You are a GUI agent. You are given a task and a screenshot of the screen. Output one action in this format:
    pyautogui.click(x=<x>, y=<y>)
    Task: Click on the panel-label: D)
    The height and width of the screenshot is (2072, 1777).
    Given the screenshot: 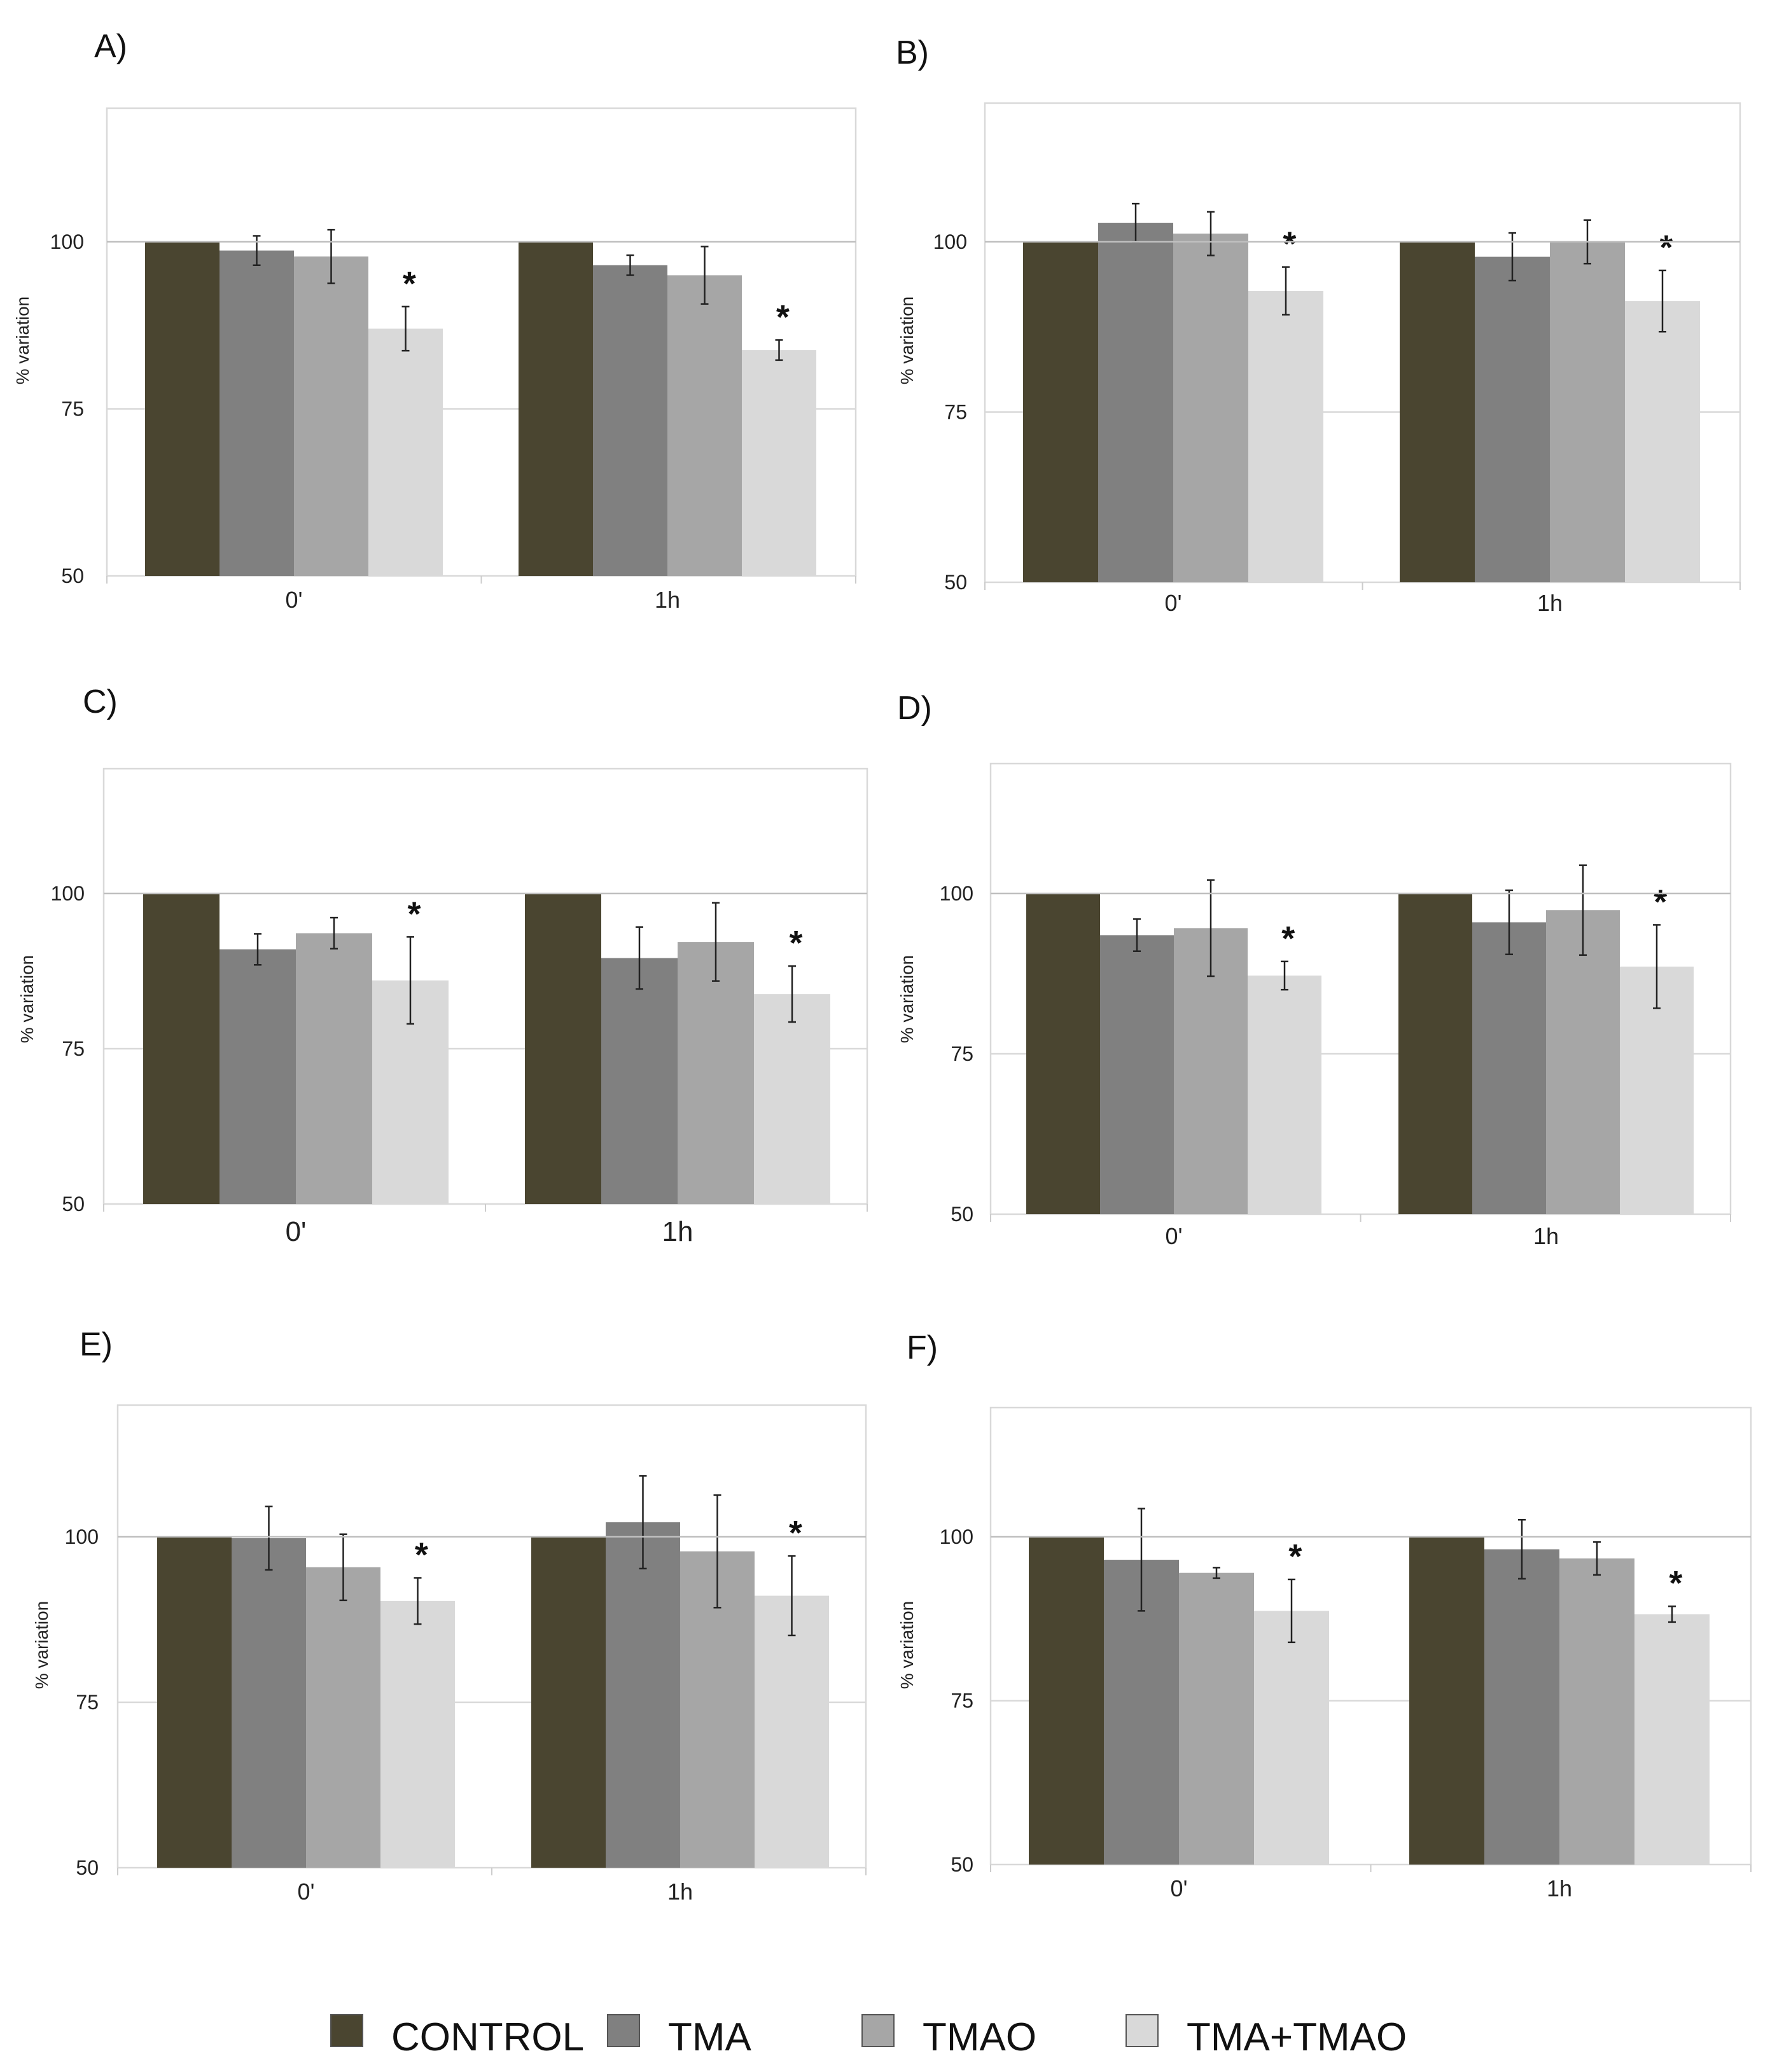 What is the action you would take?
    pyautogui.click(x=914, y=708)
    